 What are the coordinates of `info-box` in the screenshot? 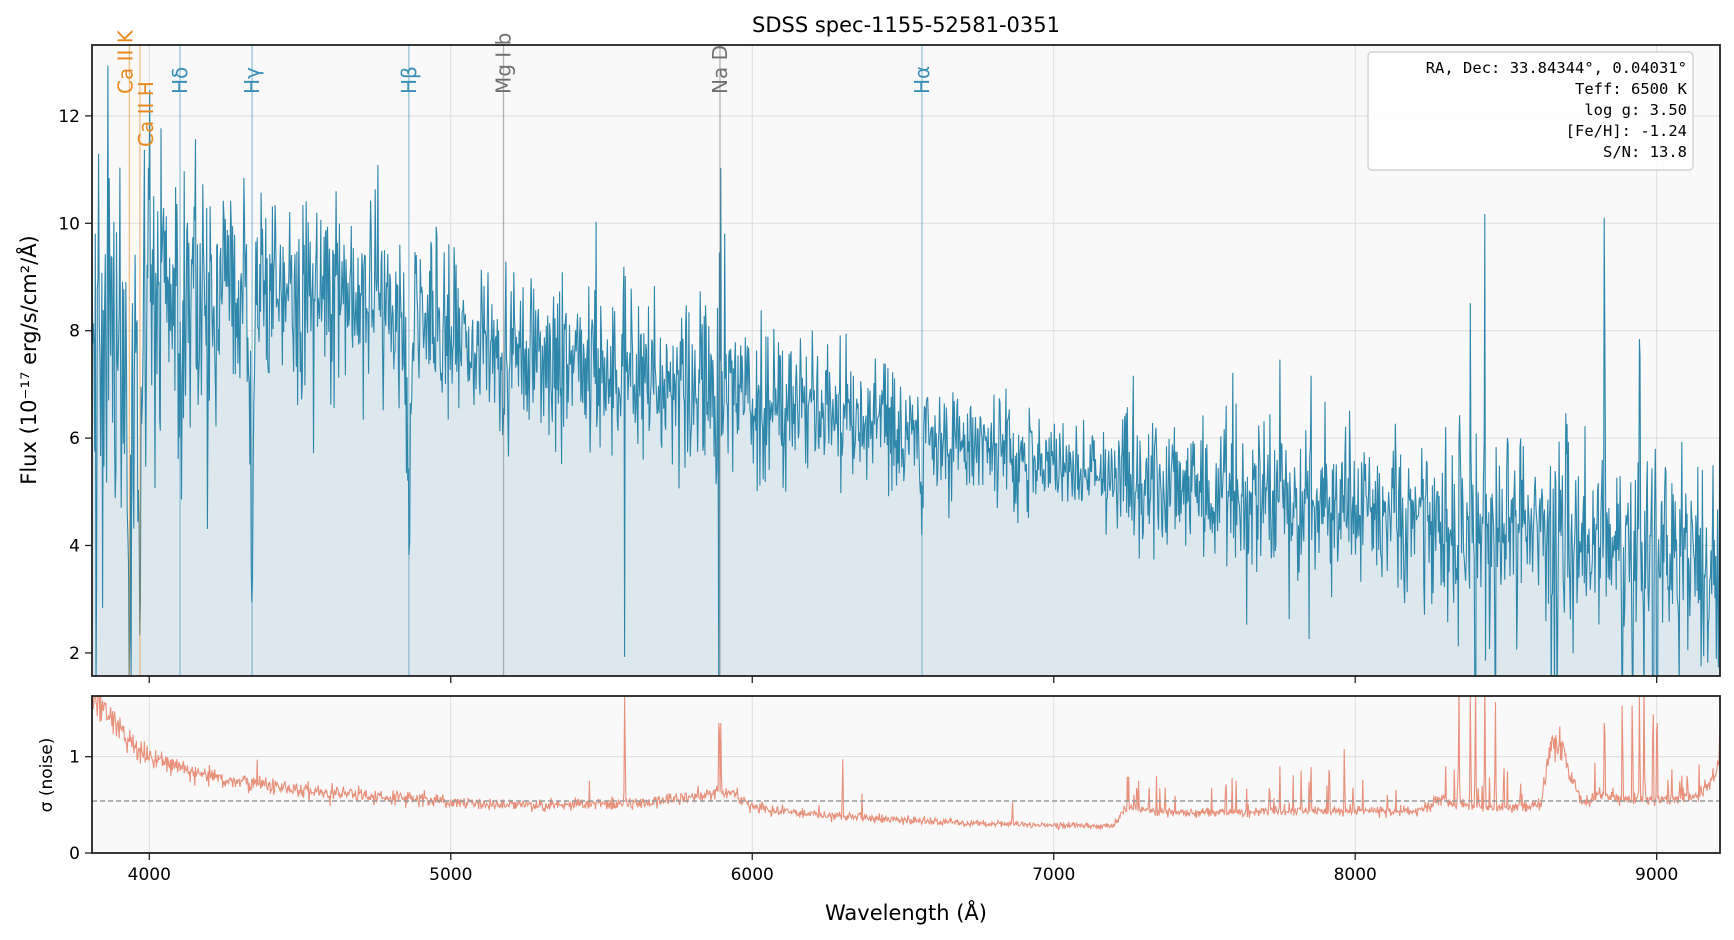 It's located at (1530, 111).